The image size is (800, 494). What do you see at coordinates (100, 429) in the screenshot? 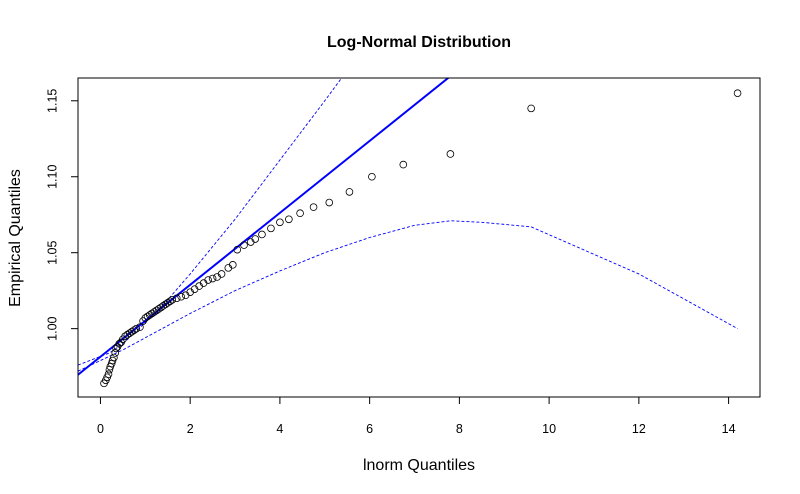
I see `x-tick-label: 0` at bounding box center [100, 429].